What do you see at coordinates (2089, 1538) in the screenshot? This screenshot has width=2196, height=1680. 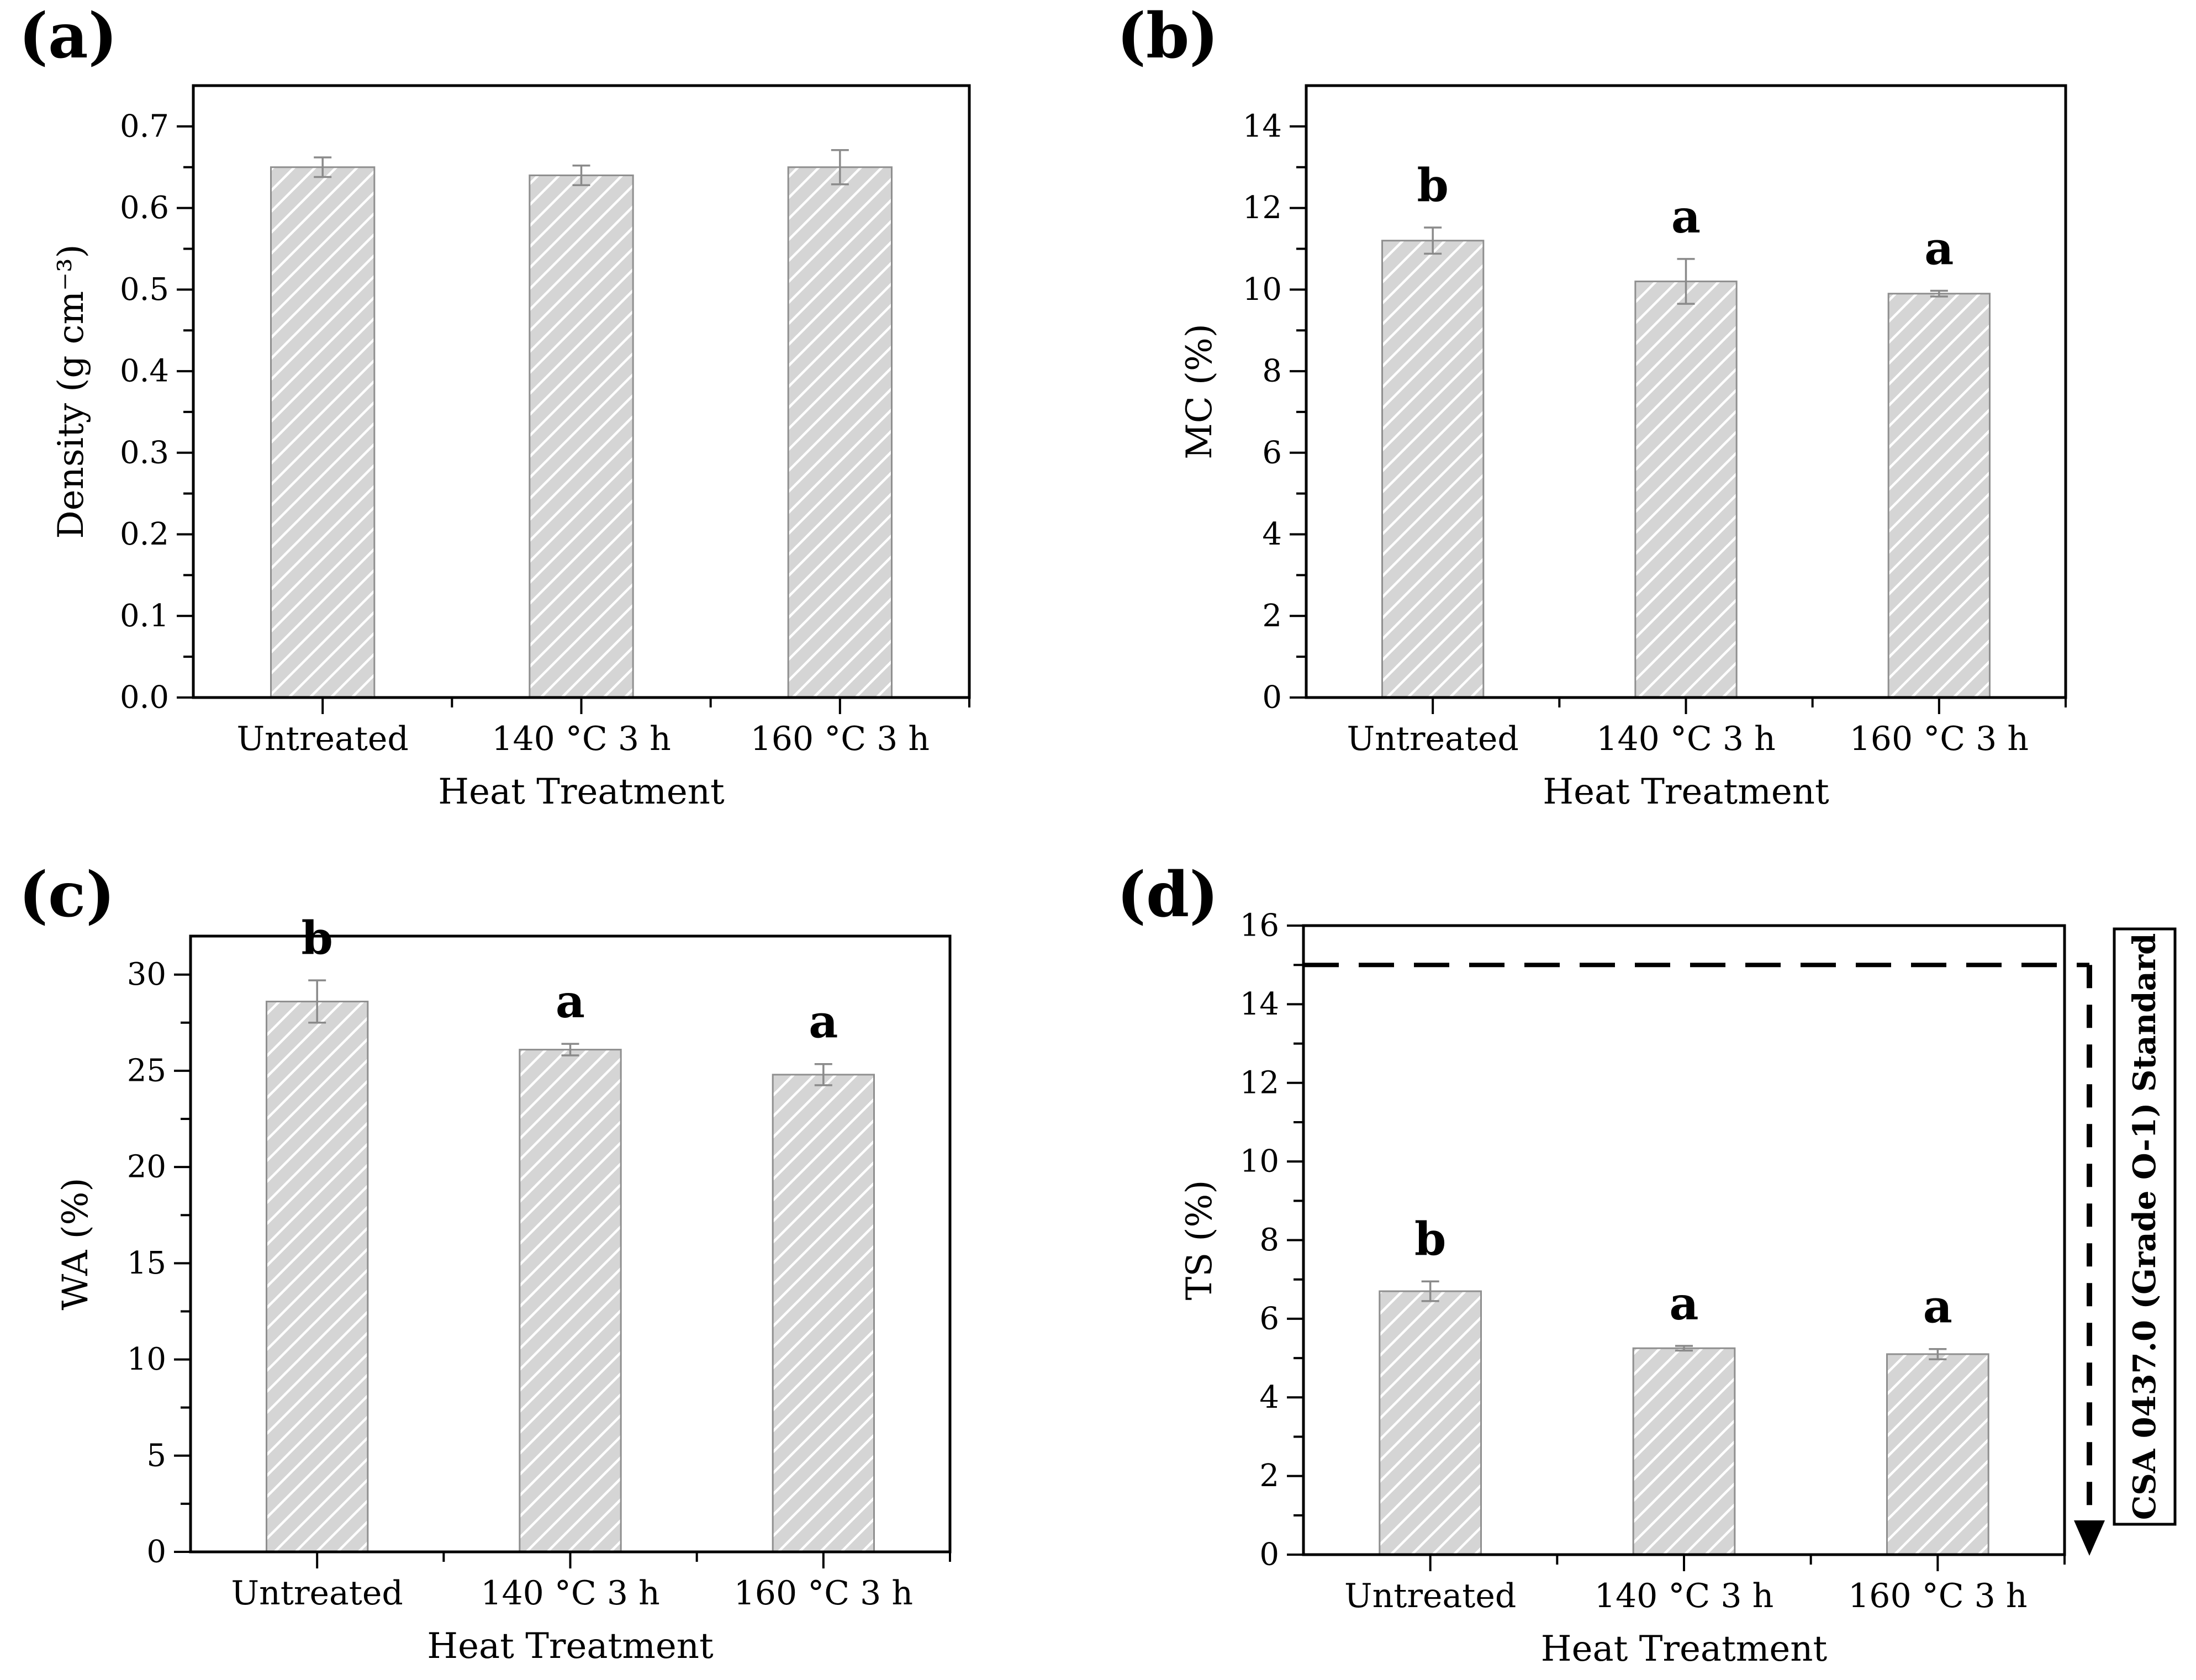 I see `down-arrow-icon` at bounding box center [2089, 1538].